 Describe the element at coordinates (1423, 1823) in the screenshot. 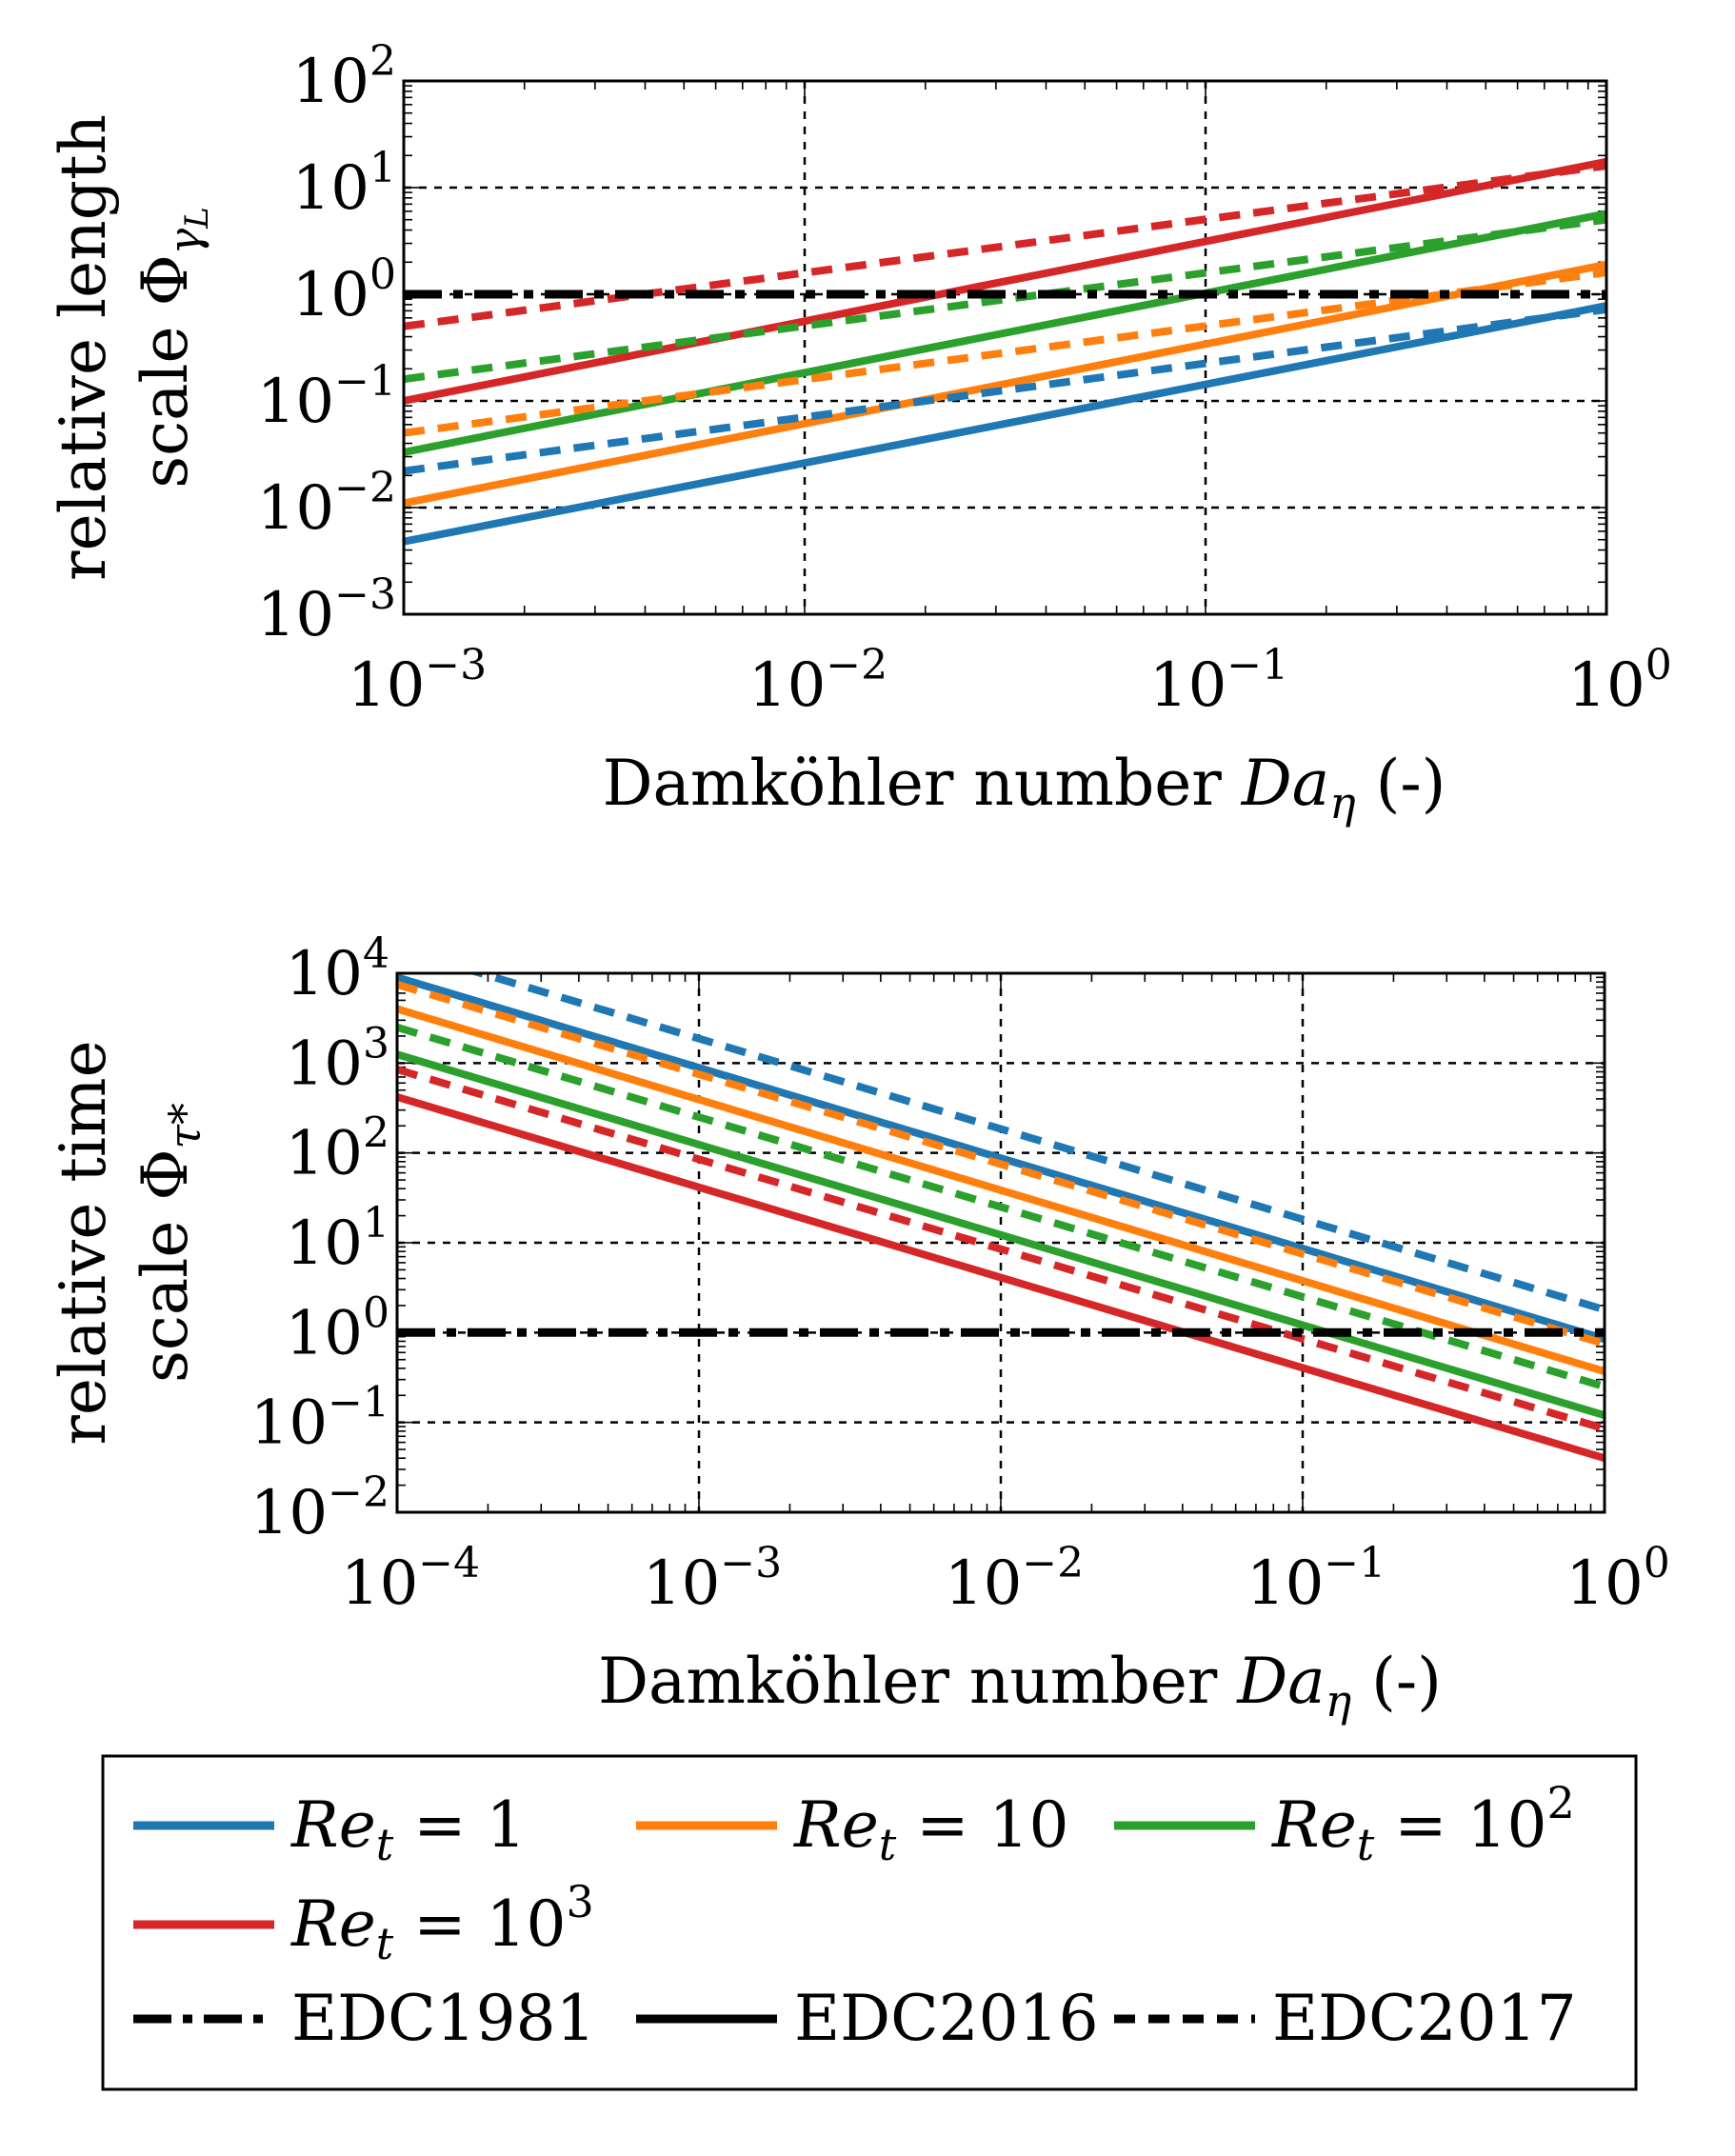

I see `legend-label: Ret = 102` at that location.